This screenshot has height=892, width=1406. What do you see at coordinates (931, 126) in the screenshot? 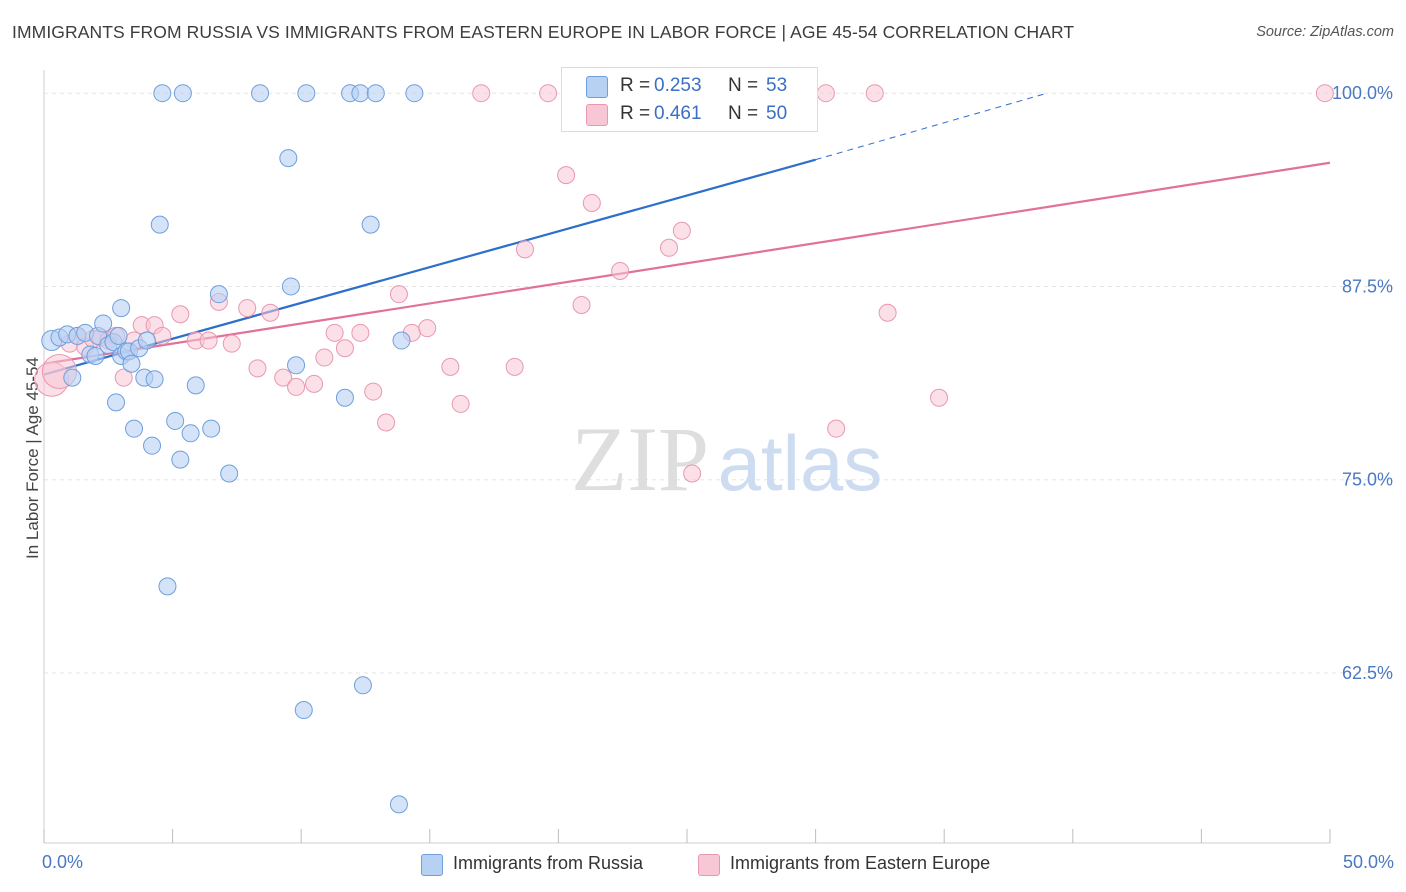
I see `trend-line-russia-extension` at bounding box center [931, 126].